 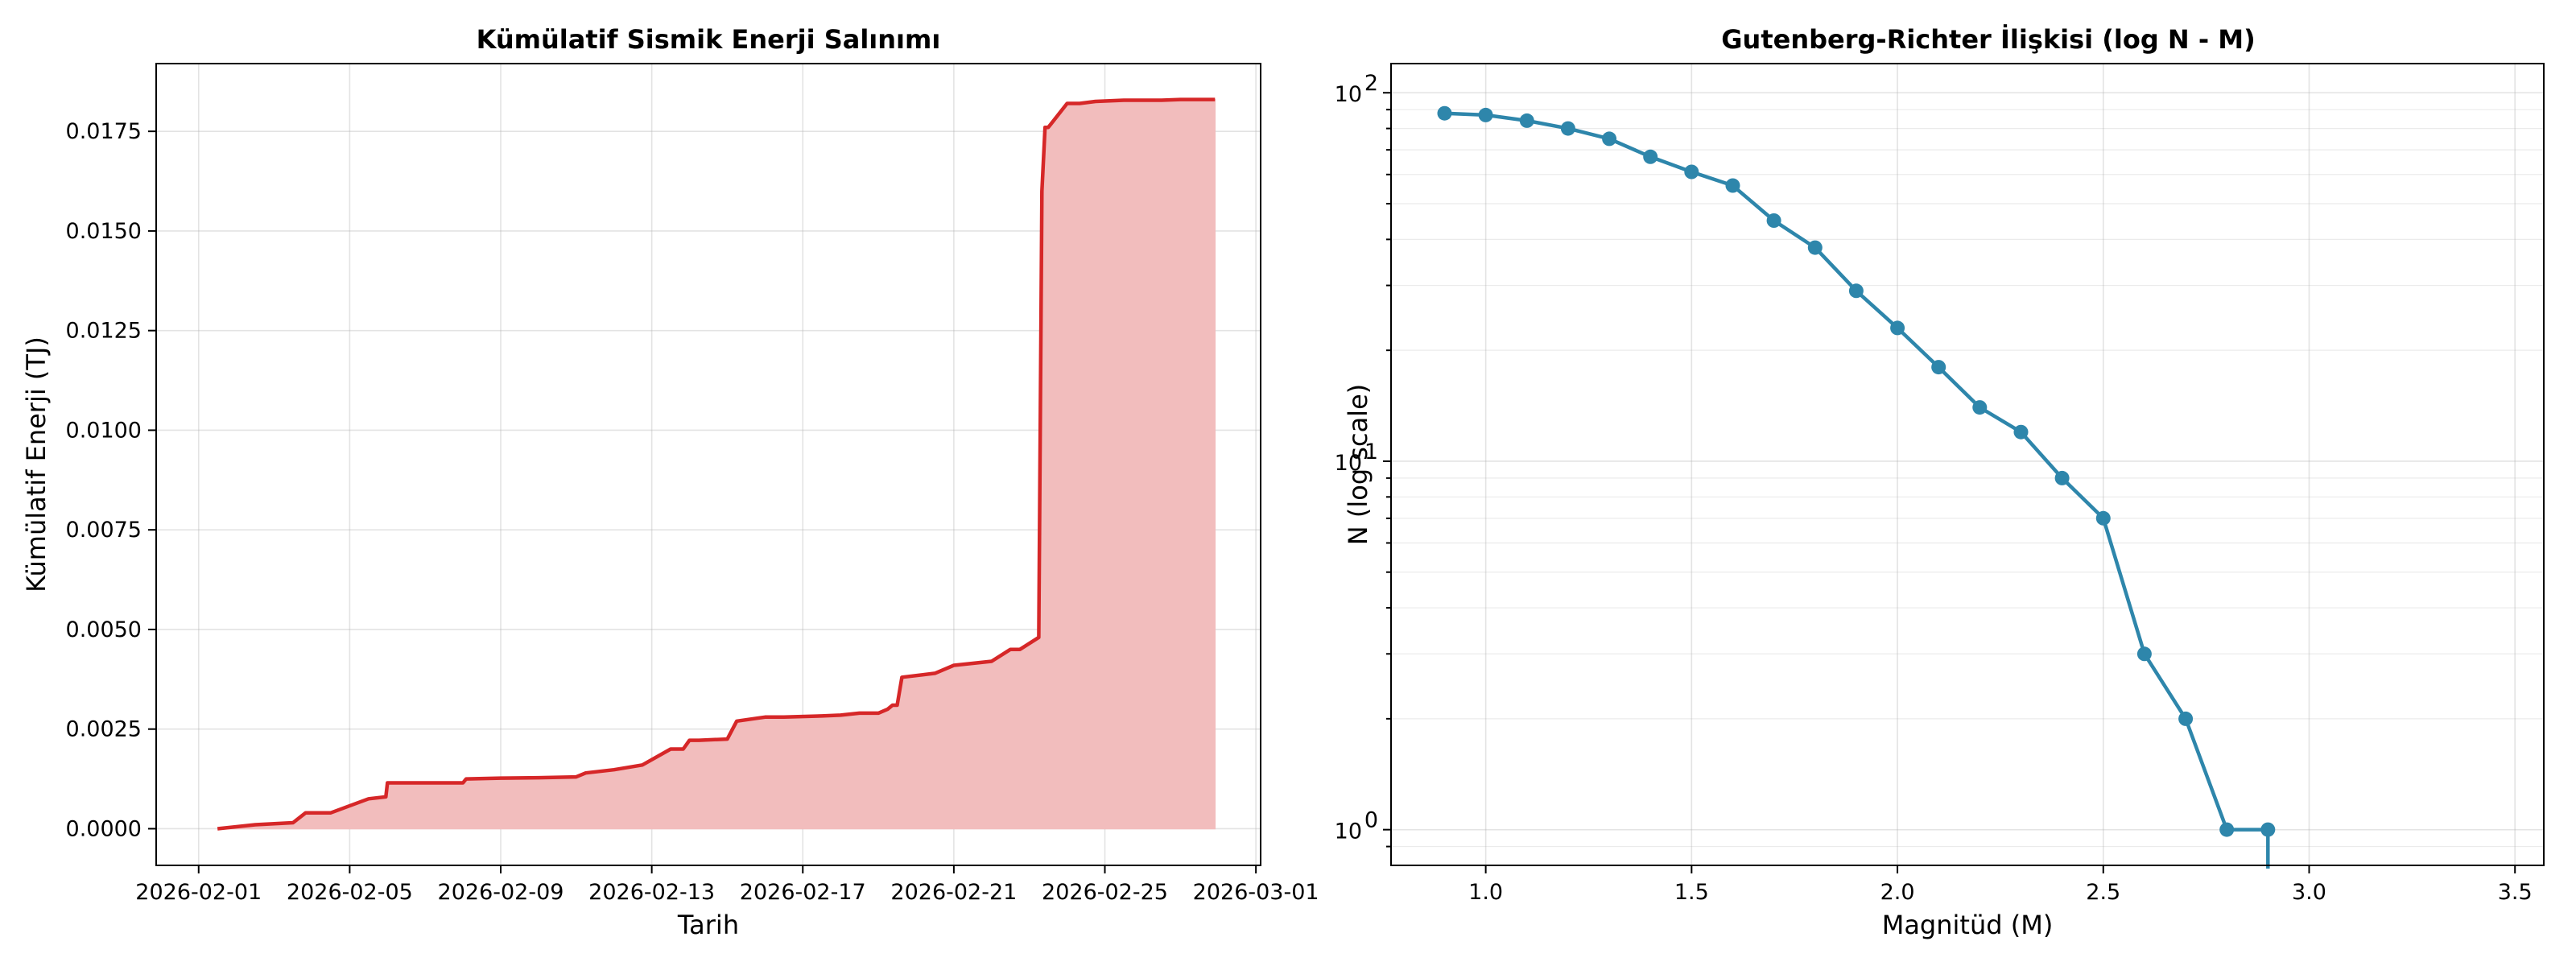 I want to click on energy-y-axis-label: Kümülatif Enerji (TJ), so click(x=36, y=464).